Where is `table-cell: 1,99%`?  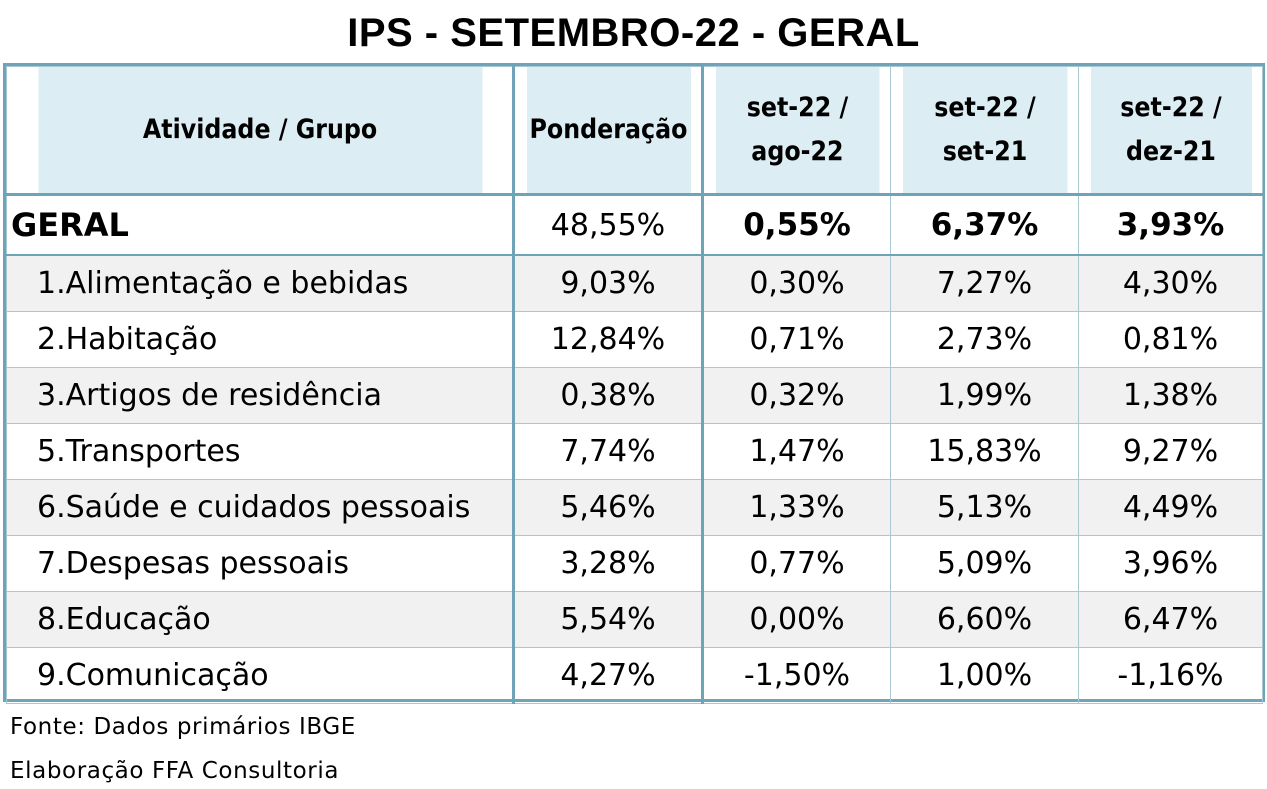
table-cell: 1,99% is located at coordinates (984, 395).